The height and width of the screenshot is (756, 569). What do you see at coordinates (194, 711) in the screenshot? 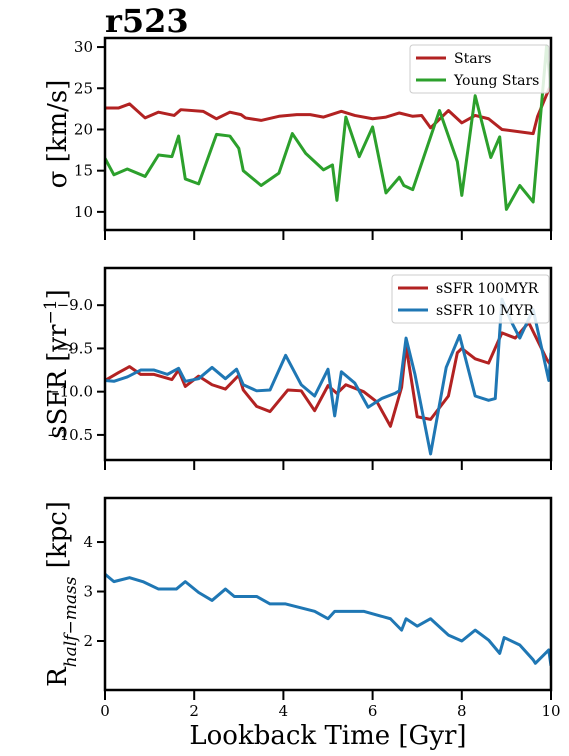
I see `x-tick-label: 2` at bounding box center [194, 711].